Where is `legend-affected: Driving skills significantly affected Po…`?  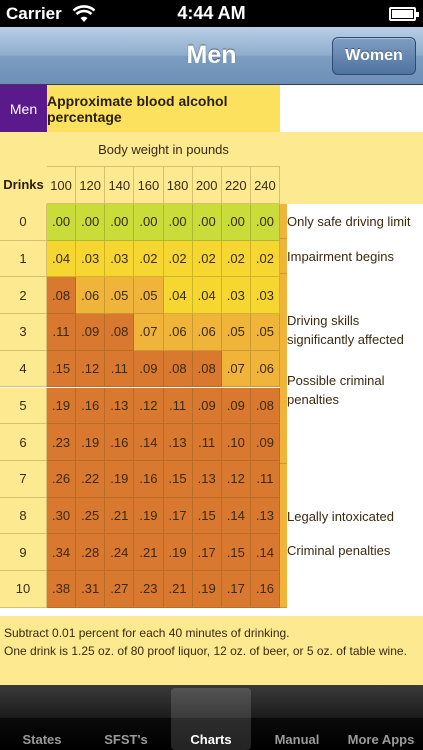
legend-affected: Driving skills significantly affected Po… is located at coordinates (342, 369).